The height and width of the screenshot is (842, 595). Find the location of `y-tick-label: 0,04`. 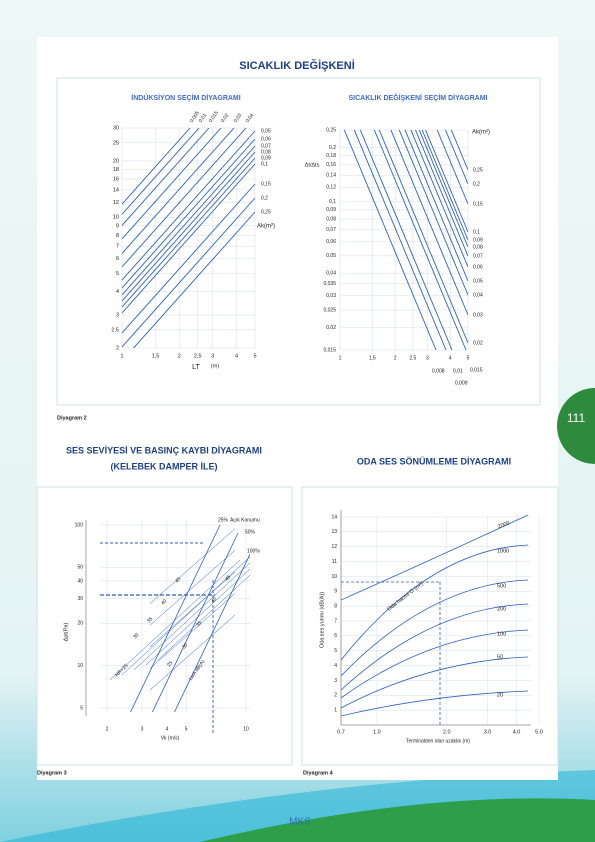

y-tick-label: 0,04 is located at coordinates (331, 274).